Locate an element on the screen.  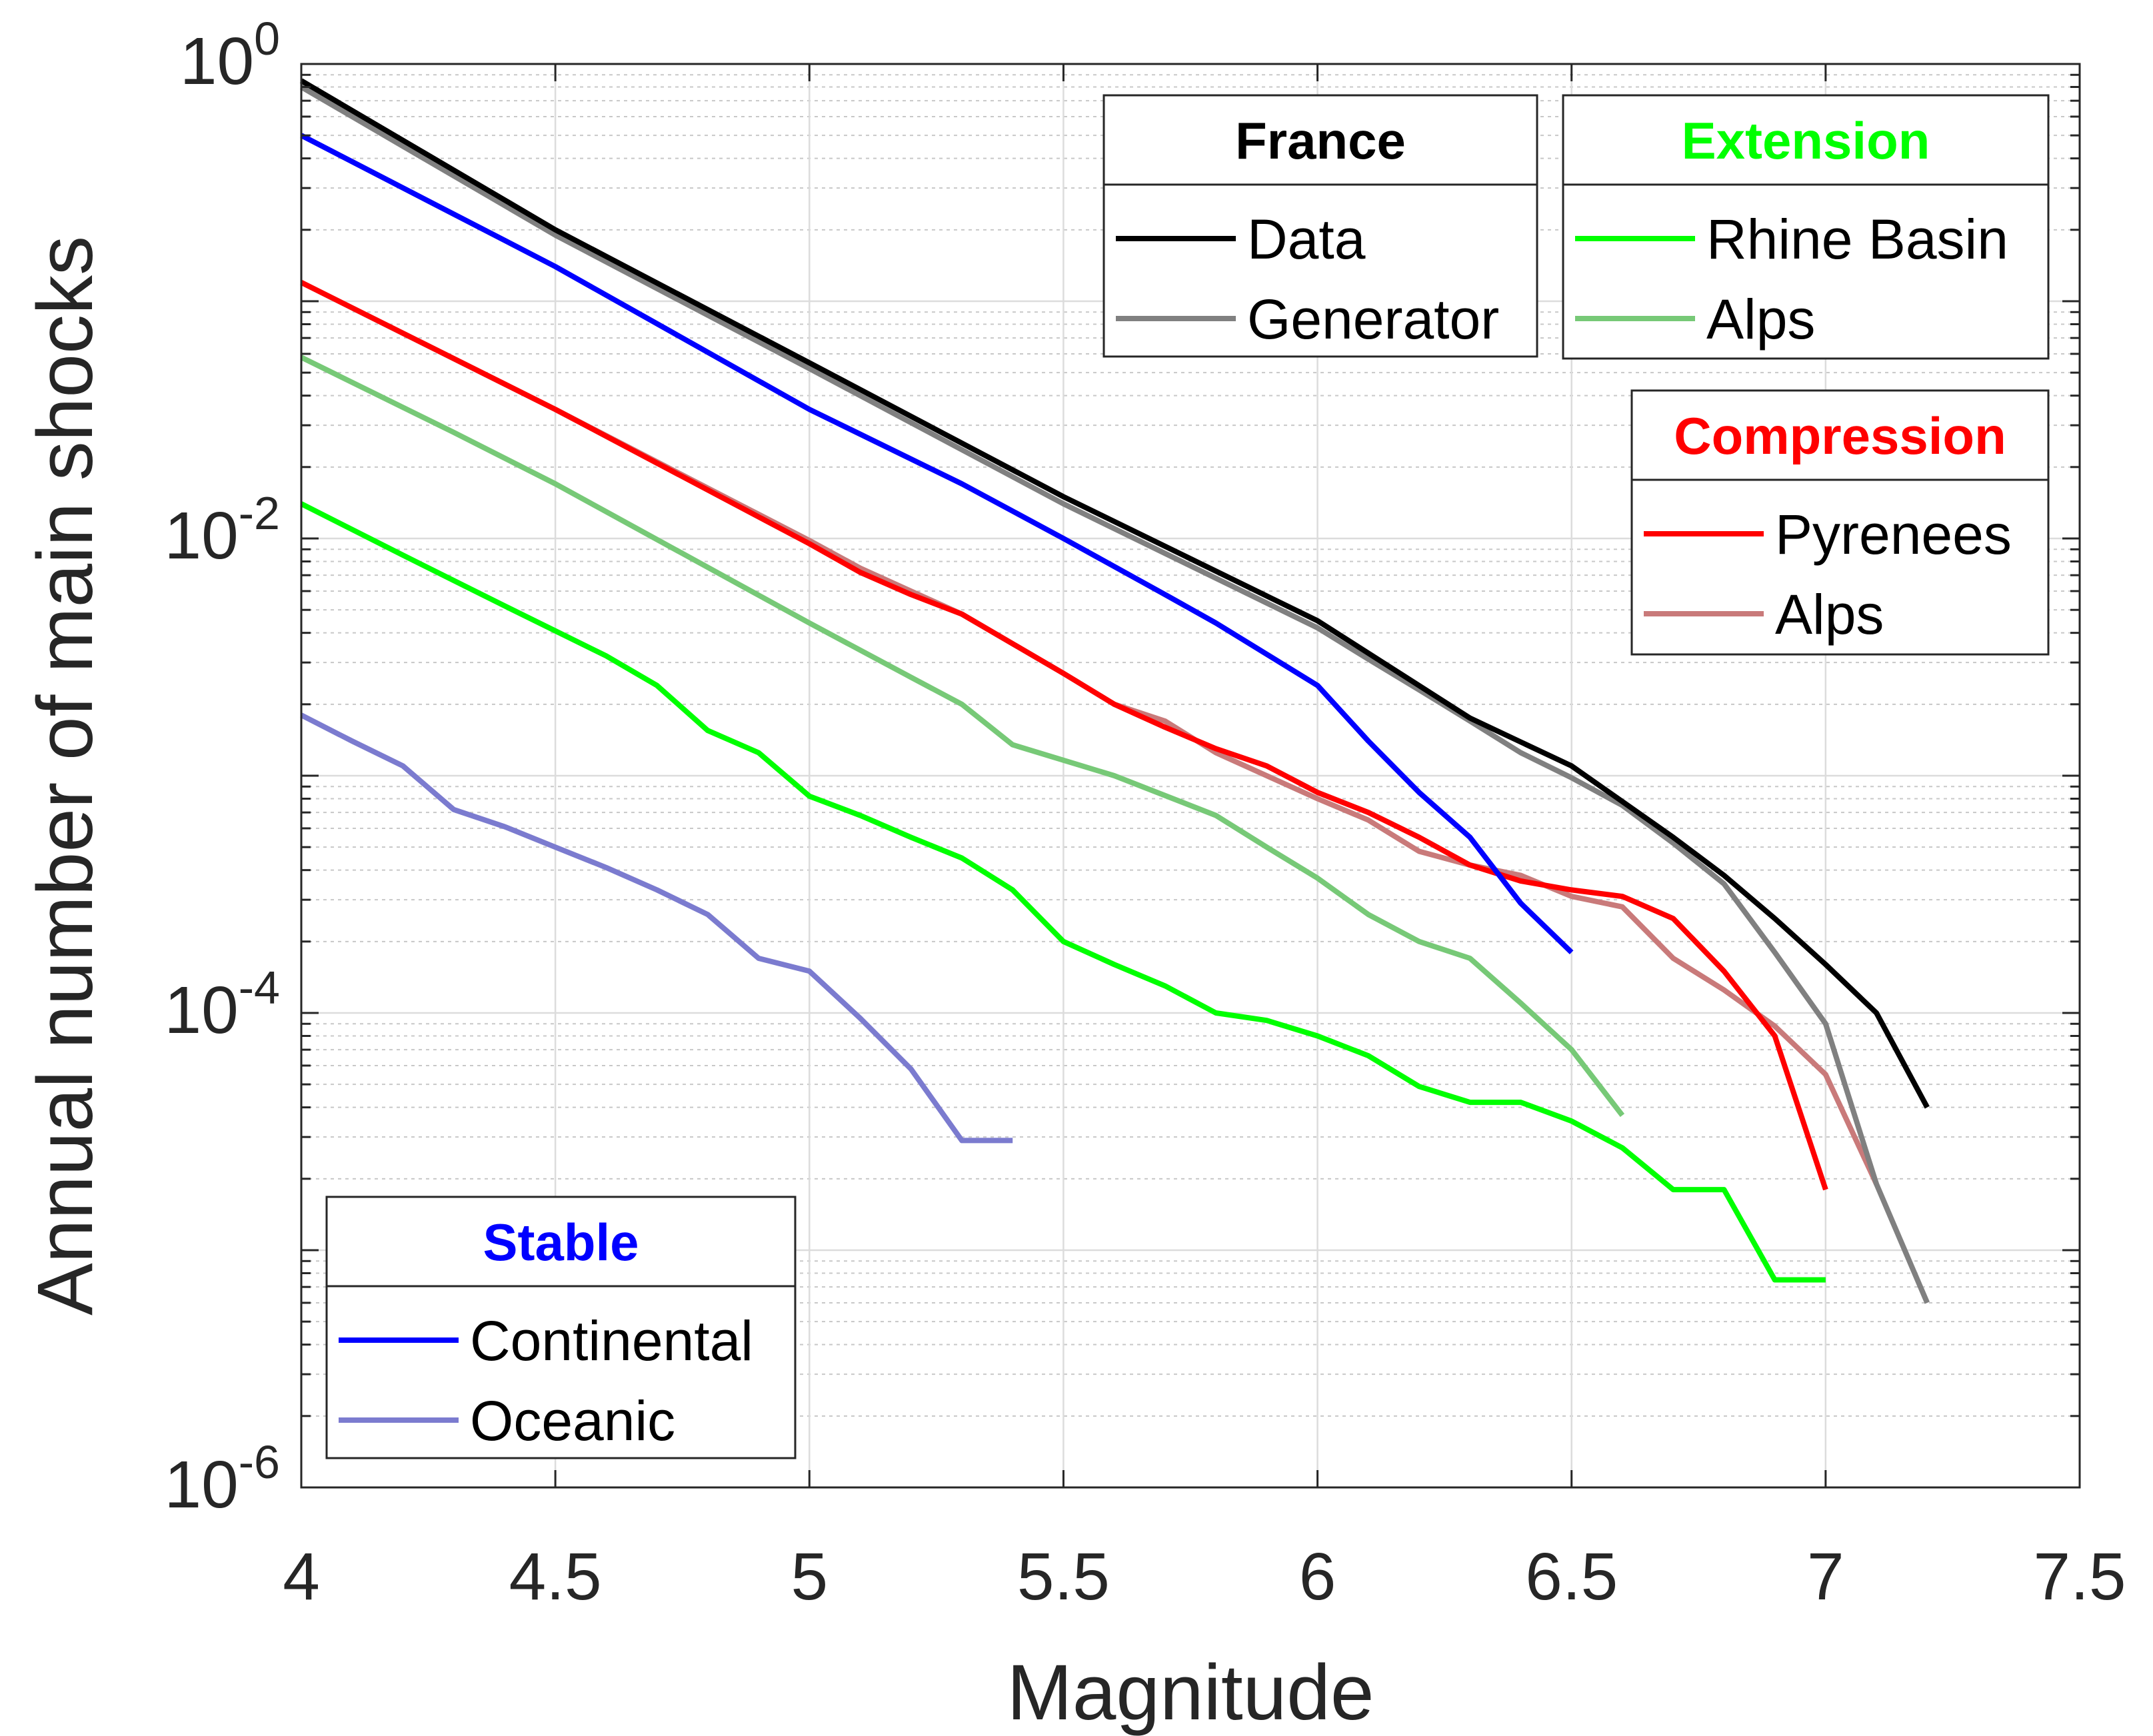
legend-entry-label: Generator is located at coordinates (1373, 319).